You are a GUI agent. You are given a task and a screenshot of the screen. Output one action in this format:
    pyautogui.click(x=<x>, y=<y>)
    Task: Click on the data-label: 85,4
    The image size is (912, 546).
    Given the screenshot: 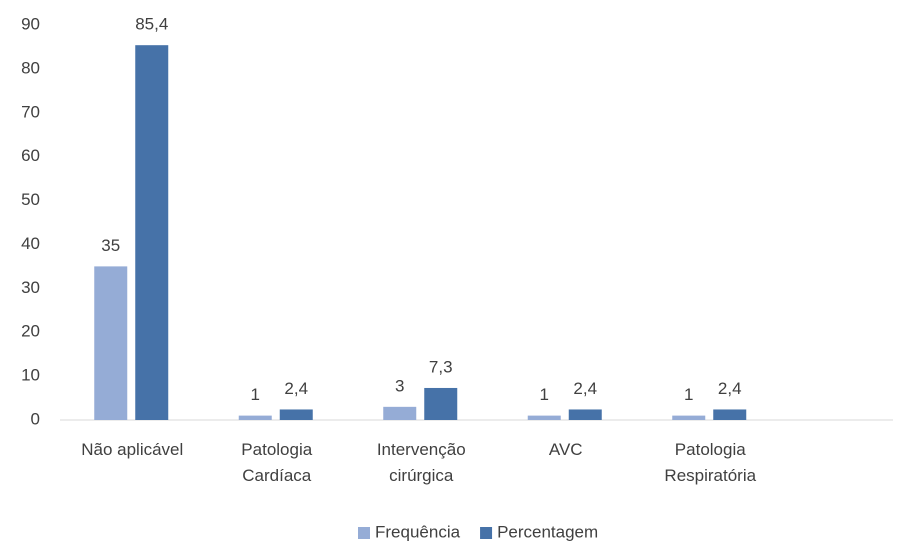 What is the action you would take?
    pyautogui.click(x=151, y=24)
    